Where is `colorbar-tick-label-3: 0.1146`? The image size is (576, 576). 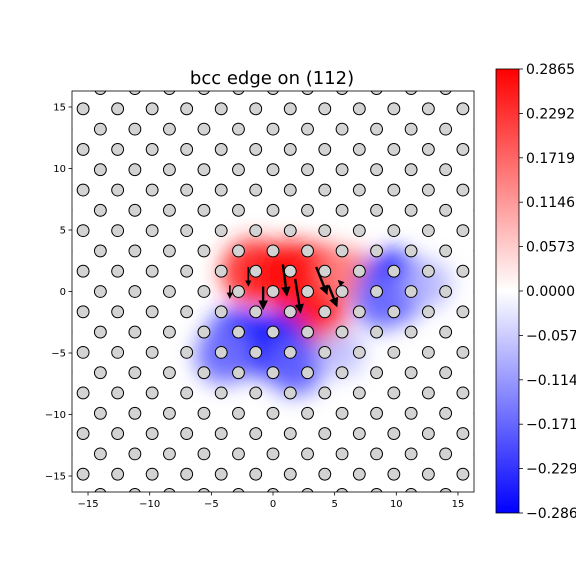 colorbar-tick-label-3: 0.1146 is located at coordinates (550, 203).